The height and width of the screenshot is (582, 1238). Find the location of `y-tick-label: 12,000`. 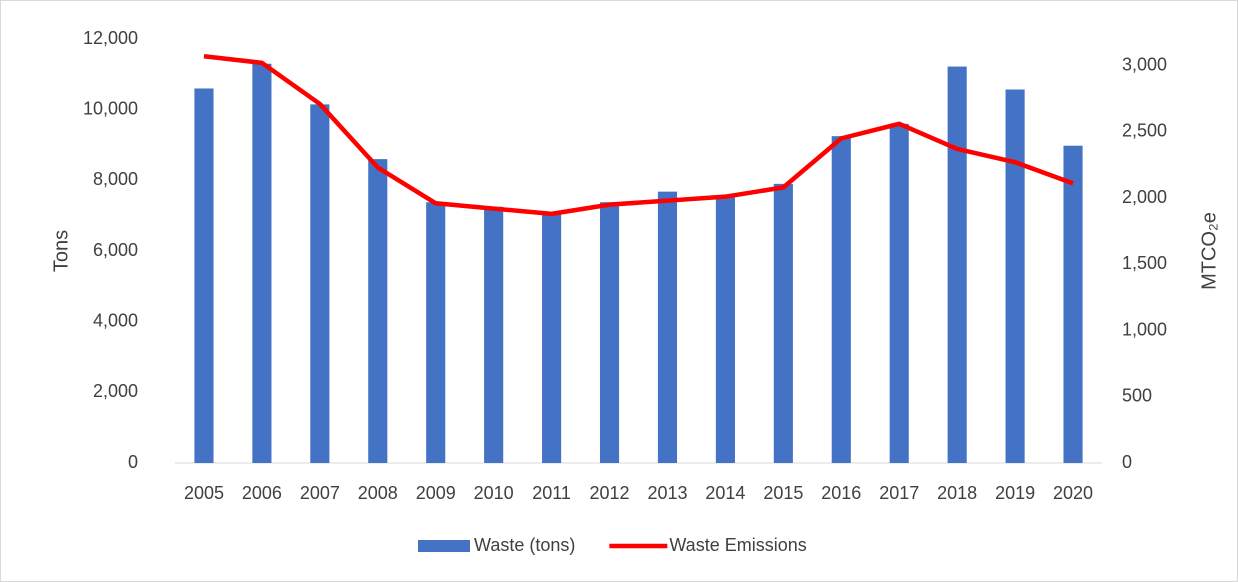

y-tick-label: 12,000 is located at coordinates (110, 38).